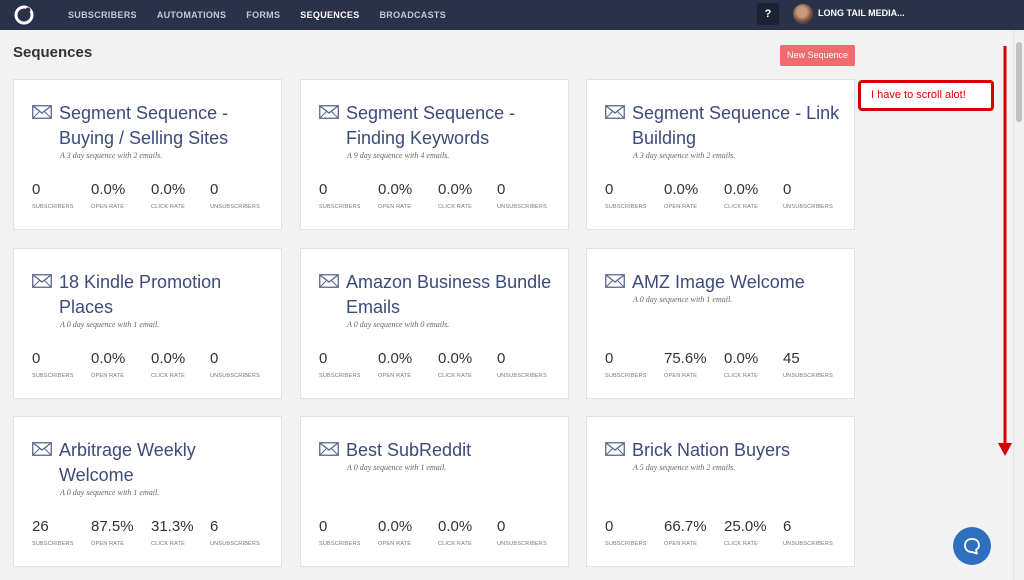  I want to click on stat-click-rate: 25.0% CLICK RATE, so click(745, 532).